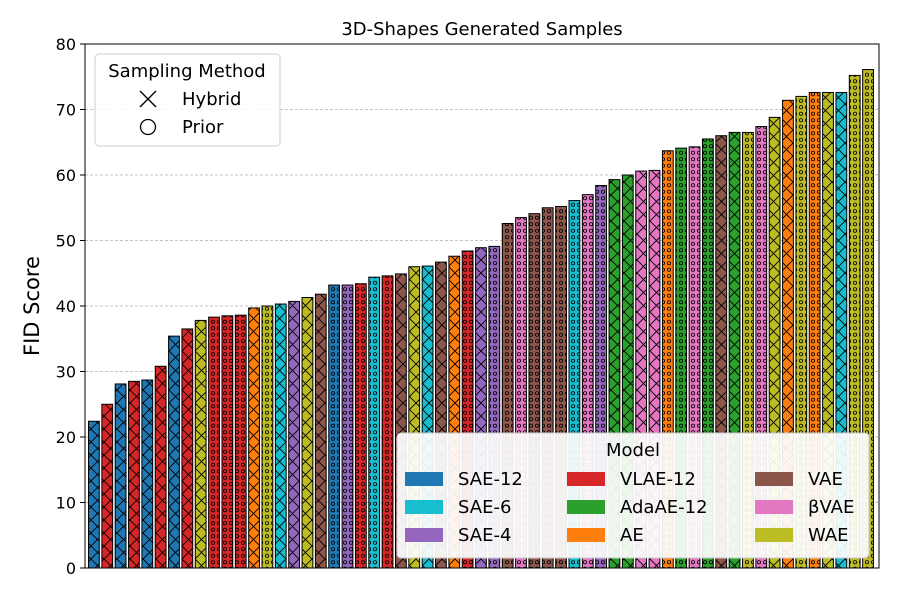 Image resolution: width=900 pixels, height=600 pixels. What do you see at coordinates (186, 71) in the screenshot?
I see `legend-title: Sampling Method` at bounding box center [186, 71].